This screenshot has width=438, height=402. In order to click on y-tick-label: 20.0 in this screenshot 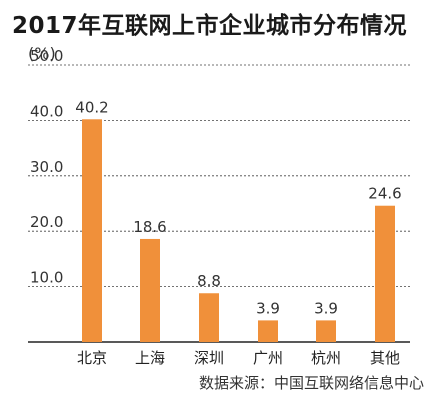, I will do `click(46, 222)`.